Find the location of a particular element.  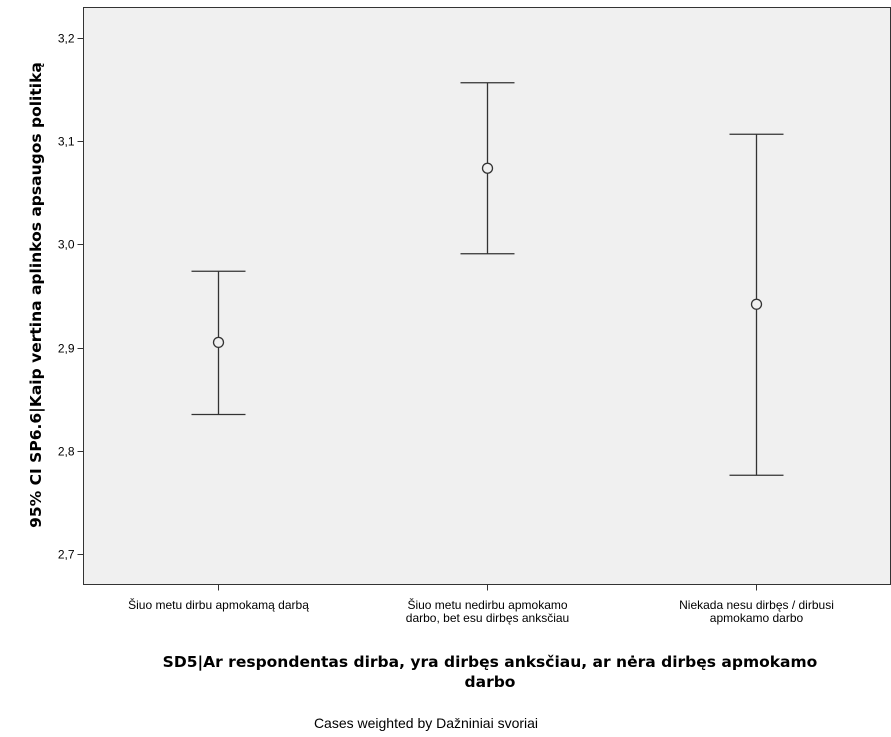

y-tick-label: 2,8 is located at coordinates (66, 452).